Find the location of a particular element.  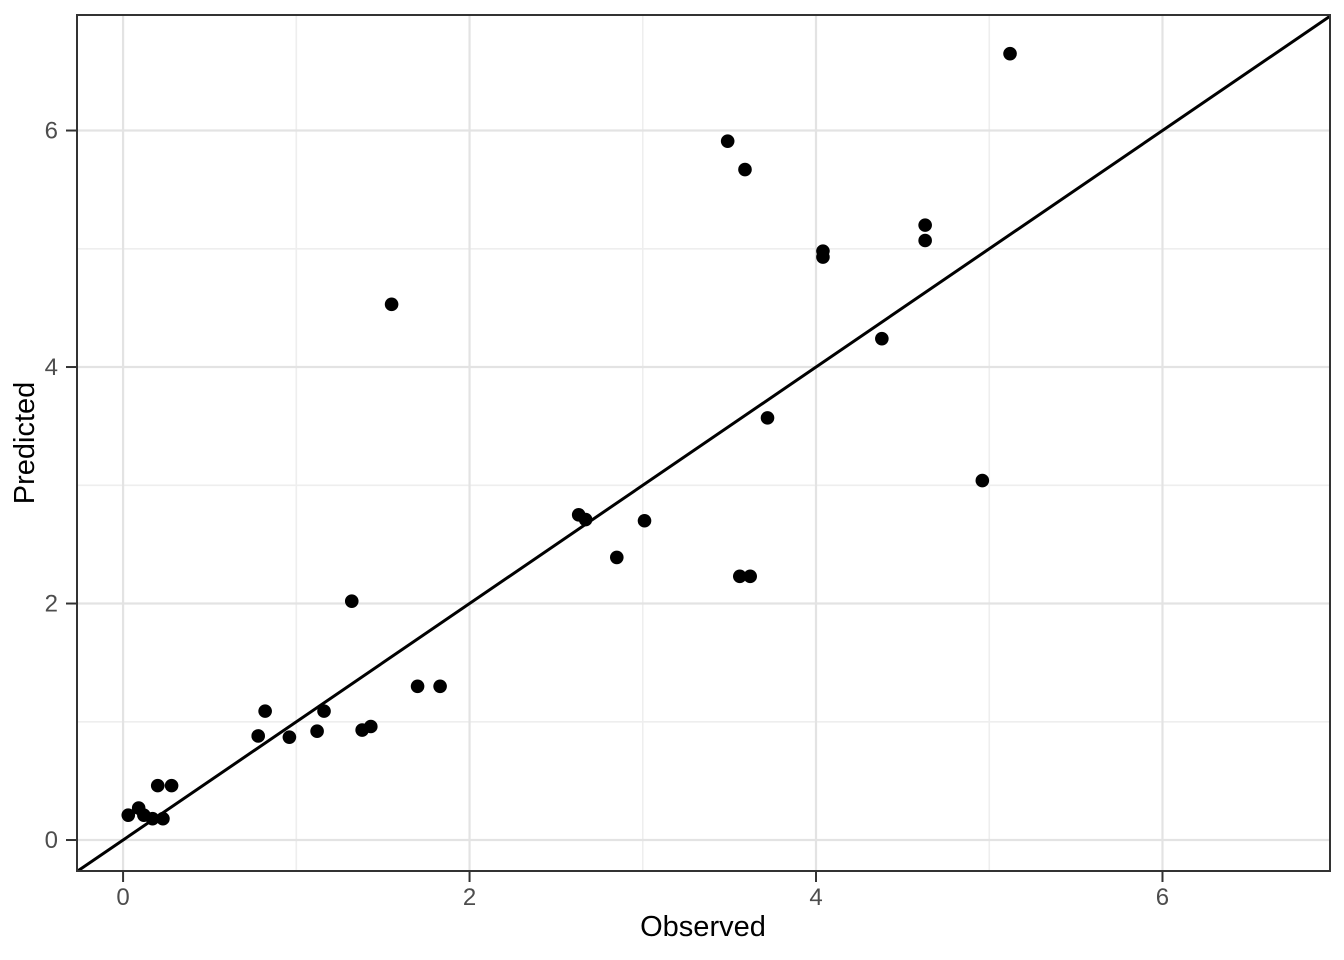

x-tick-label: 4 is located at coordinates (815, 897).